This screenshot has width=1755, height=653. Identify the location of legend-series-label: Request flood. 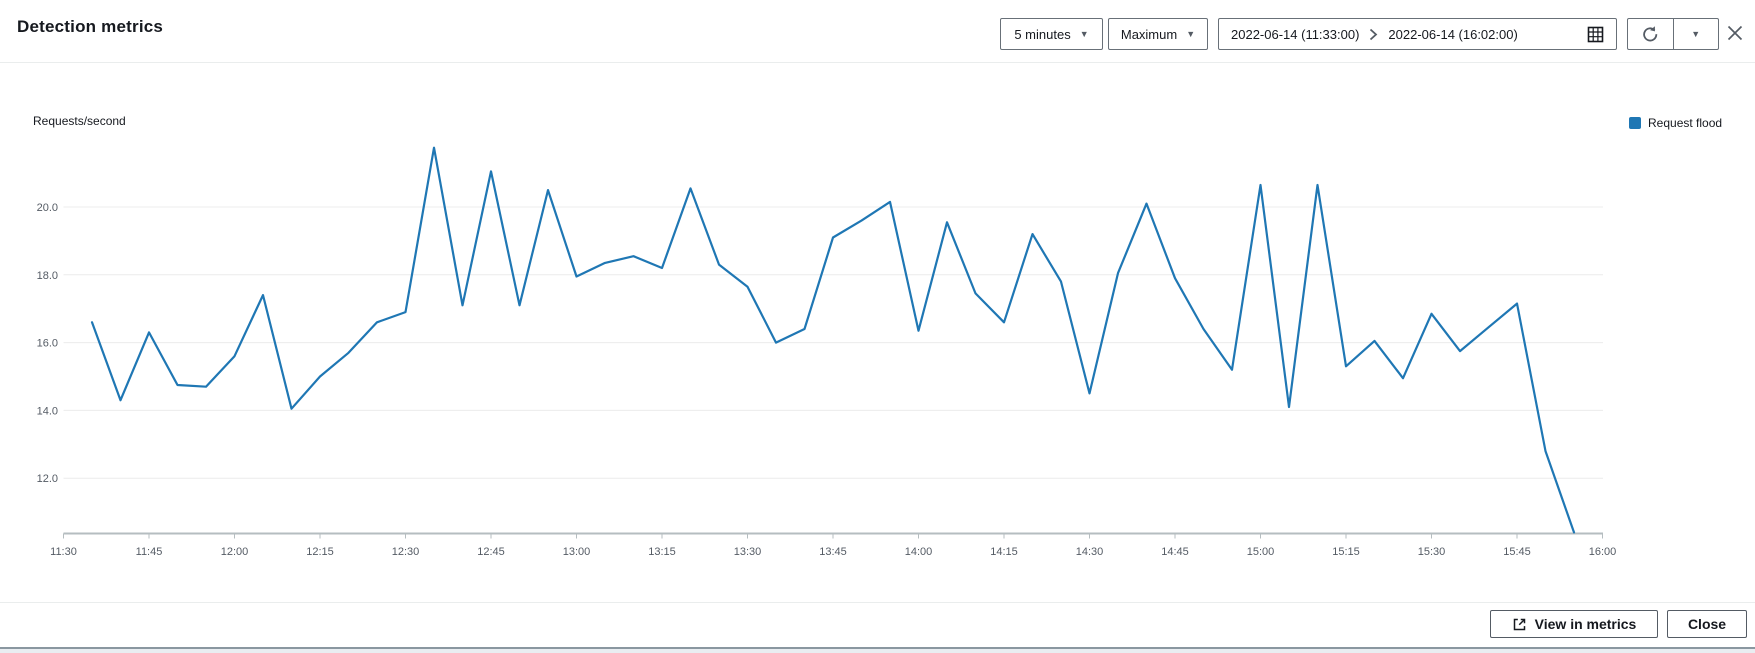
(1685, 123).